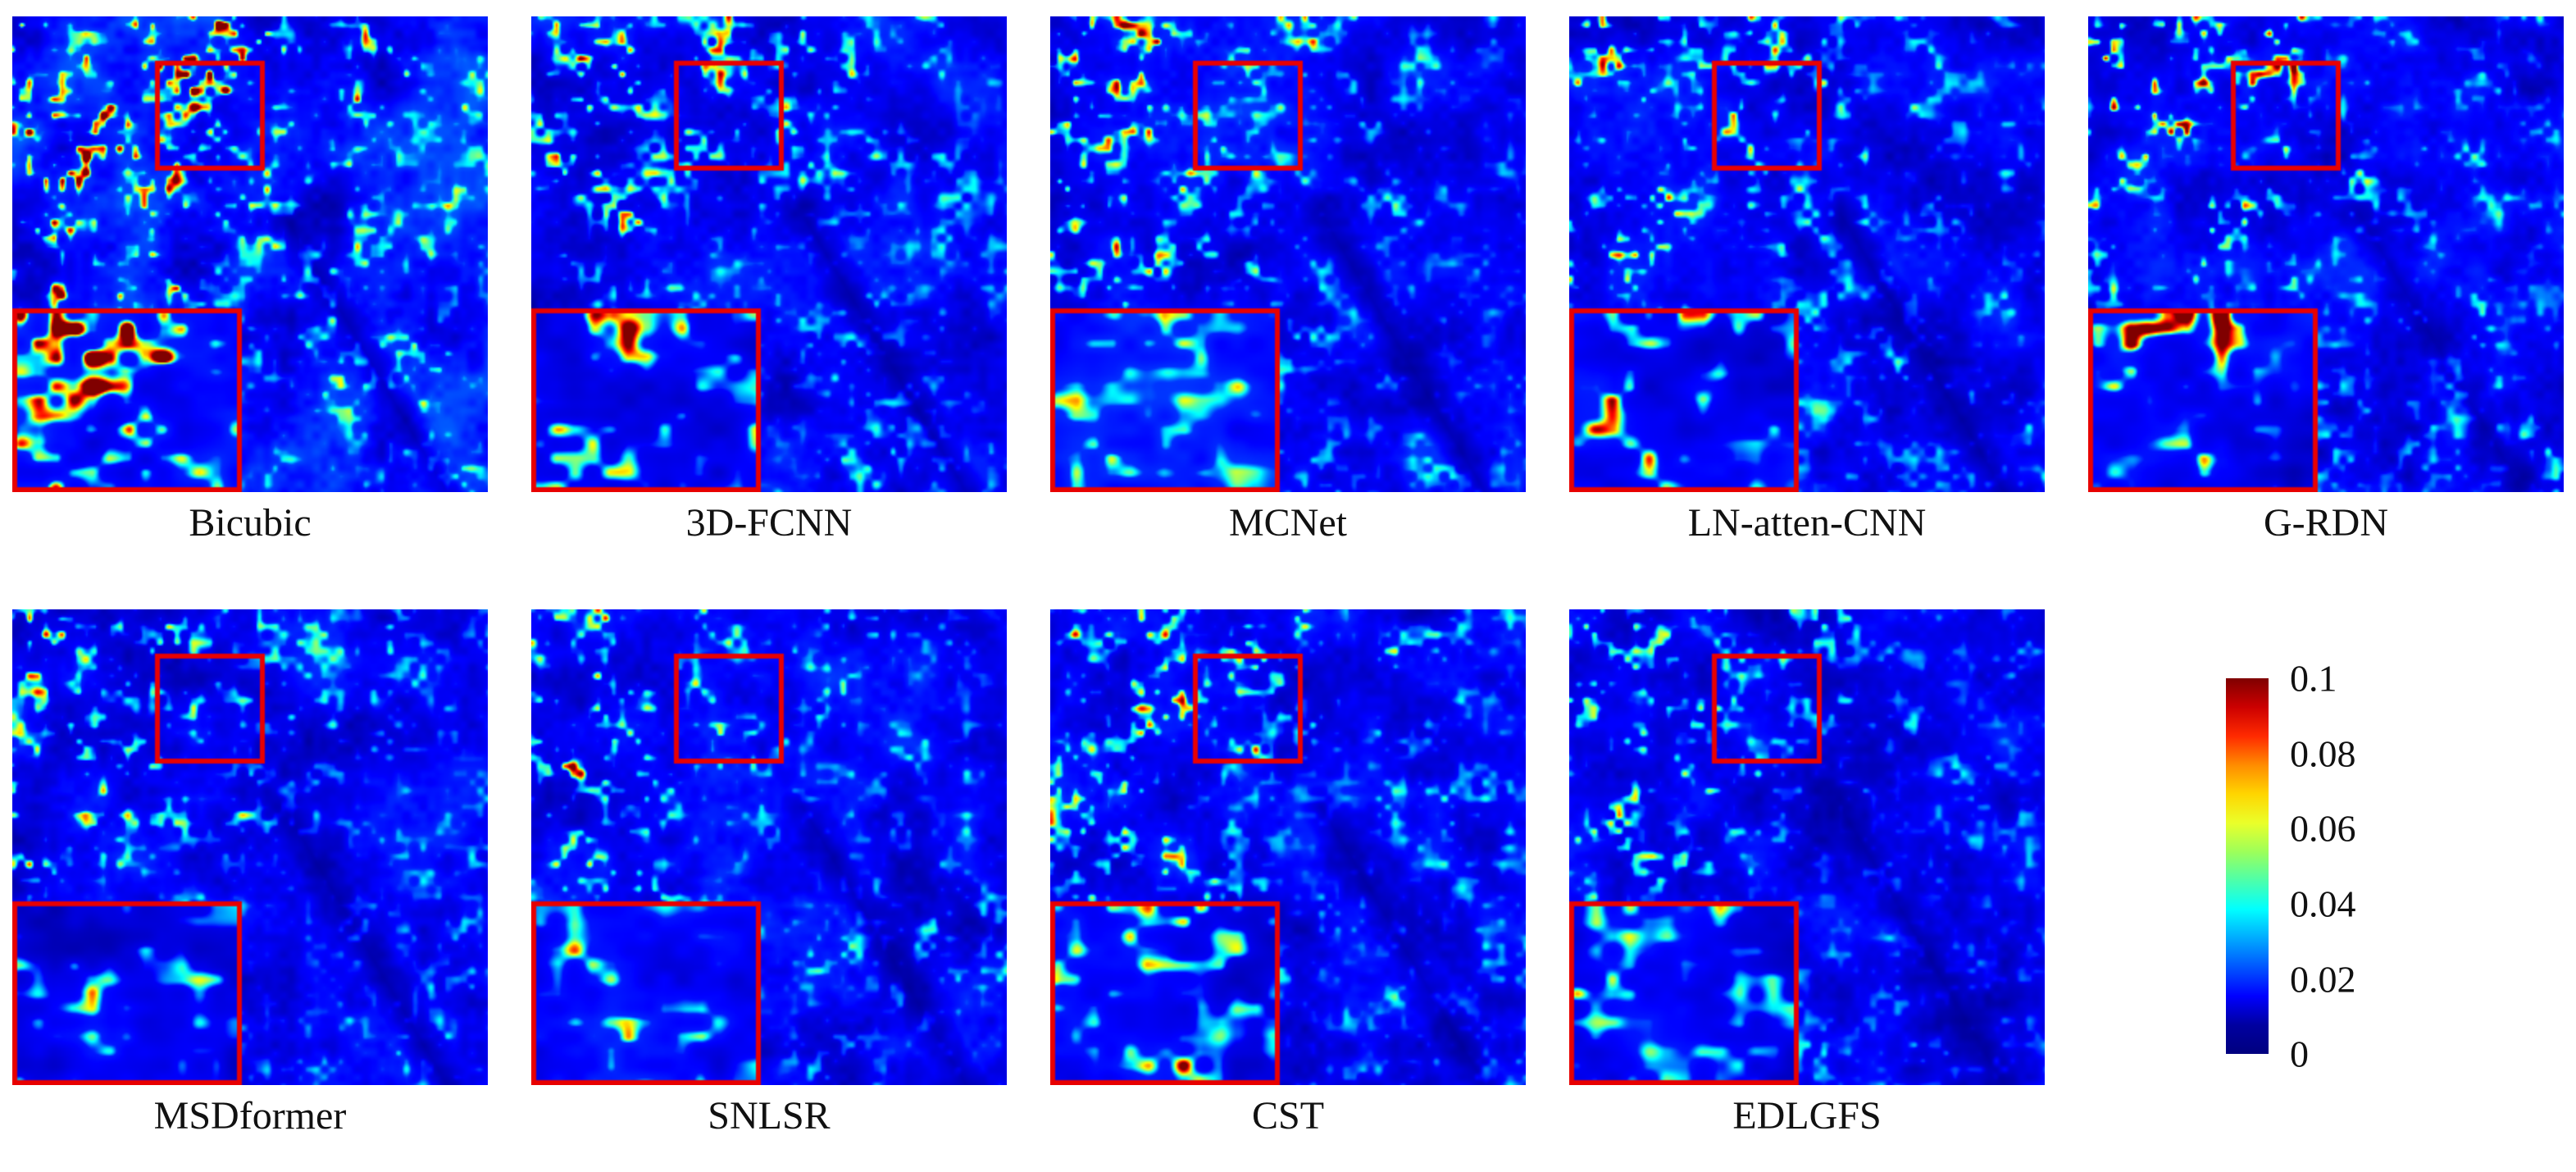 The width and height of the screenshot is (2576, 1172). What do you see at coordinates (769, 523) in the screenshot?
I see `panel-label: 3D-FCNN` at bounding box center [769, 523].